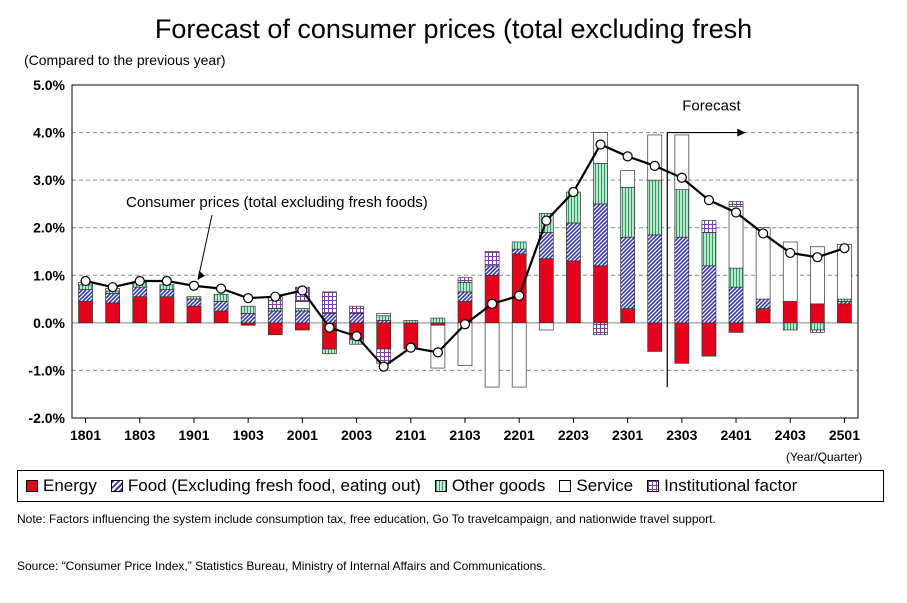 This screenshot has height=603, width=907. What do you see at coordinates (125, 60) in the screenshot?
I see `y-axis-unit-label: (Compared to the previous year)` at bounding box center [125, 60].